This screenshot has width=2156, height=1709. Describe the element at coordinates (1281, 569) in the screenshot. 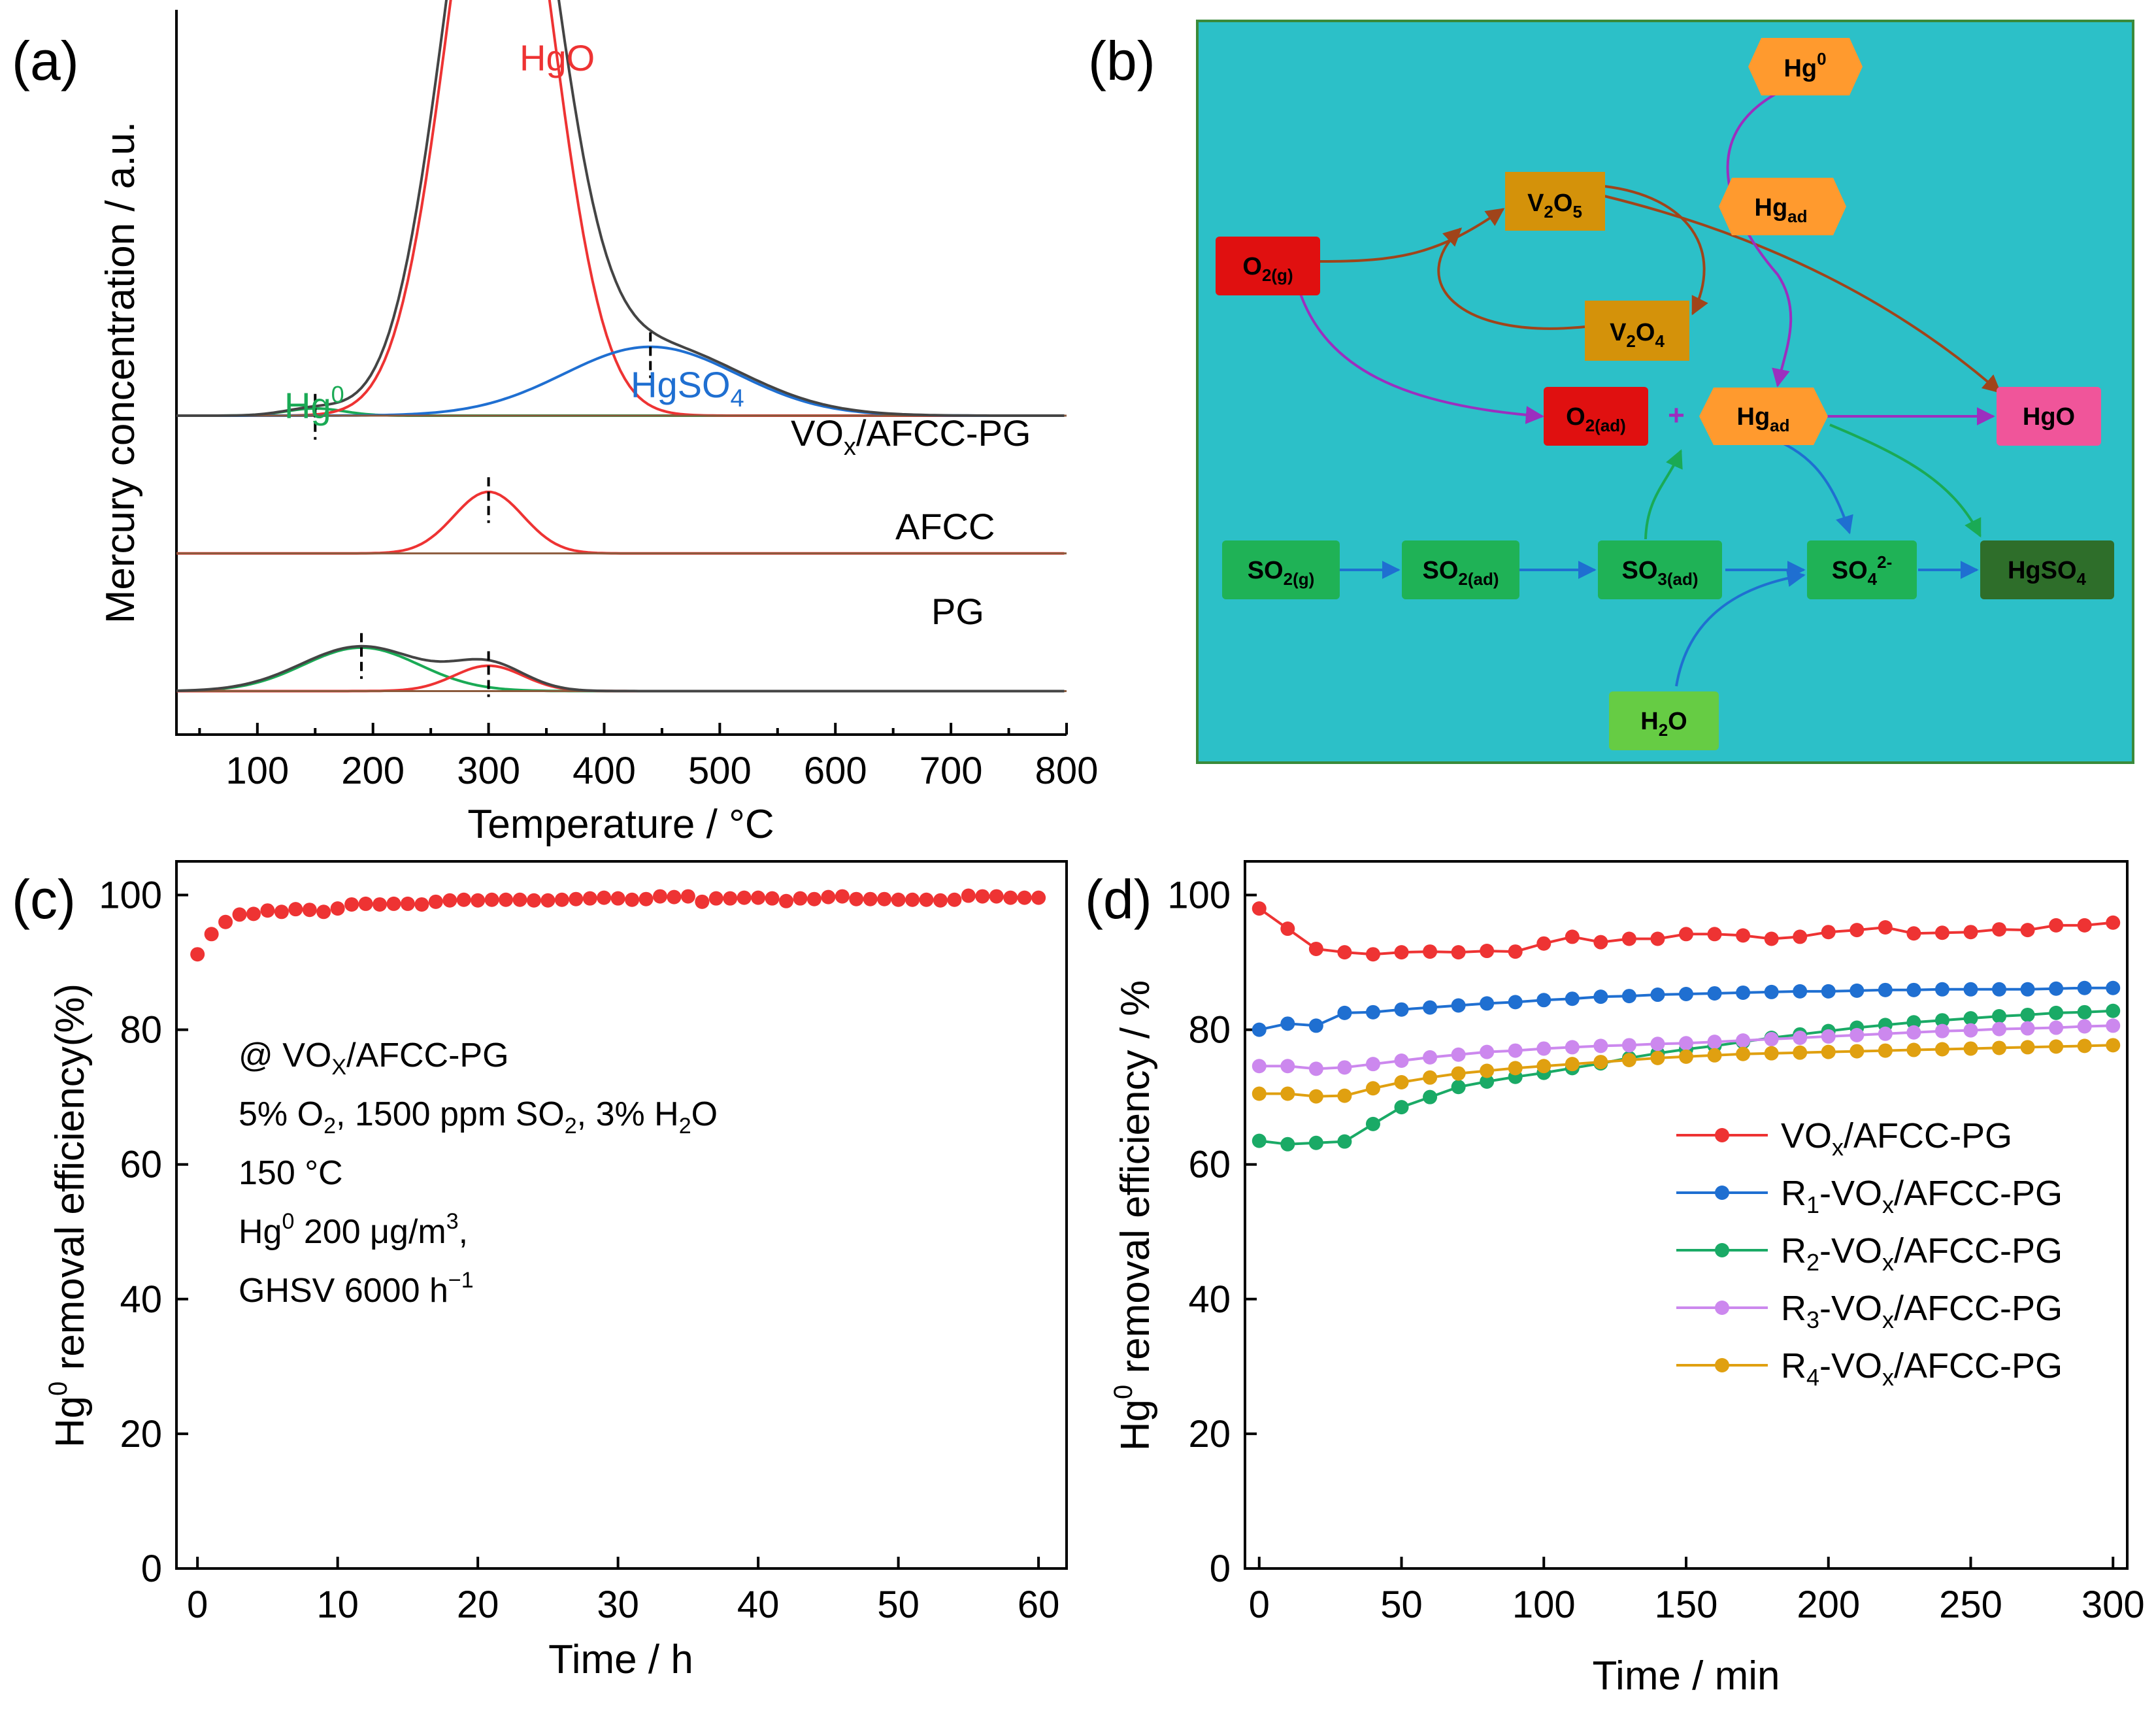

I see `node-so2g-shape` at that location.